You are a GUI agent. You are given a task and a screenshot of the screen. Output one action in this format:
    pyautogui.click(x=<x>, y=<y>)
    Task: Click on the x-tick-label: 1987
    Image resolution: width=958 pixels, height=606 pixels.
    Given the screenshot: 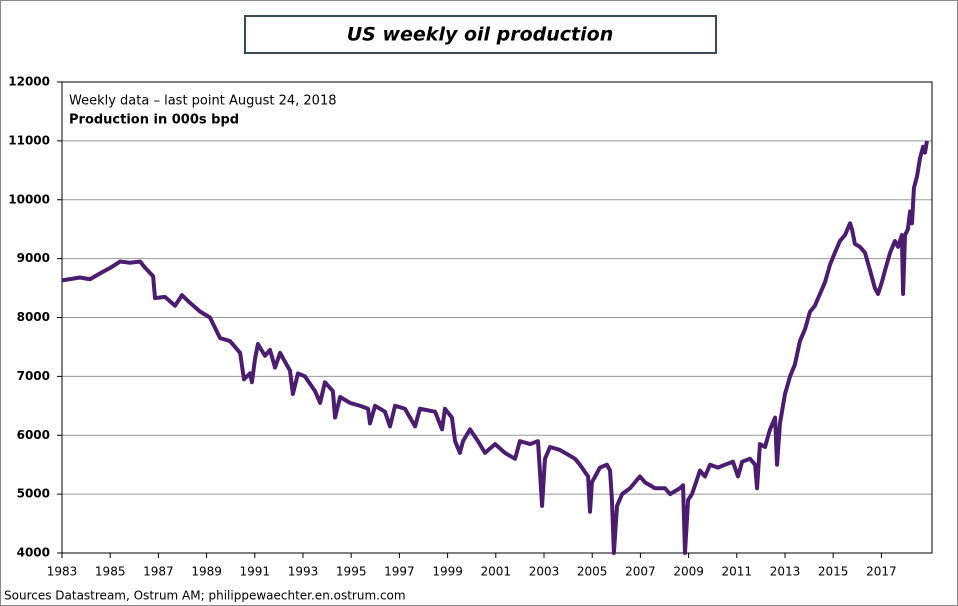 What is the action you would take?
    pyautogui.click(x=158, y=572)
    